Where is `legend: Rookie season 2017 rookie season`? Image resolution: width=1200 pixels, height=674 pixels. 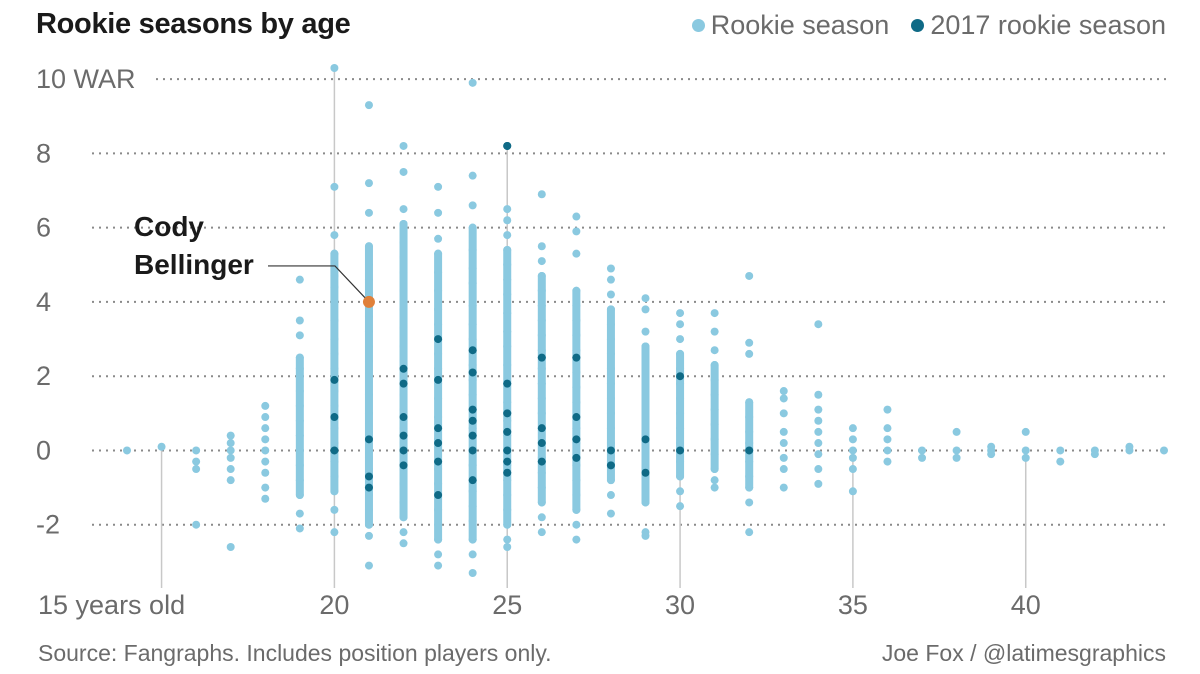 legend: Rookie season 2017 rookie season is located at coordinates (918, 25).